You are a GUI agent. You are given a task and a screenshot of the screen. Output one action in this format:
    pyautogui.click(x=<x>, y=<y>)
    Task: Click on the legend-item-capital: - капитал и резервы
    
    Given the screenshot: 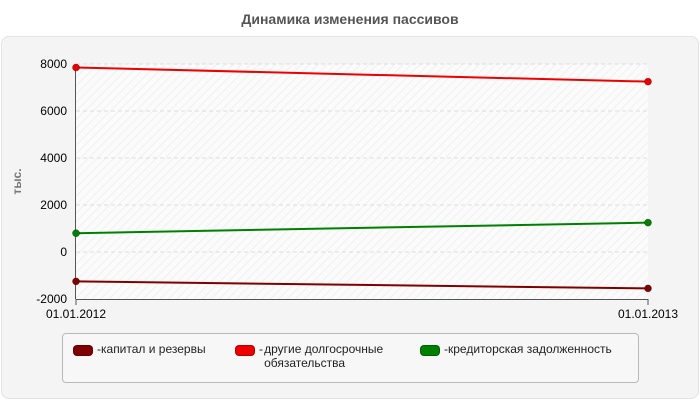 What is the action you would take?
    pyautogui.click(x=139, y=349)
    